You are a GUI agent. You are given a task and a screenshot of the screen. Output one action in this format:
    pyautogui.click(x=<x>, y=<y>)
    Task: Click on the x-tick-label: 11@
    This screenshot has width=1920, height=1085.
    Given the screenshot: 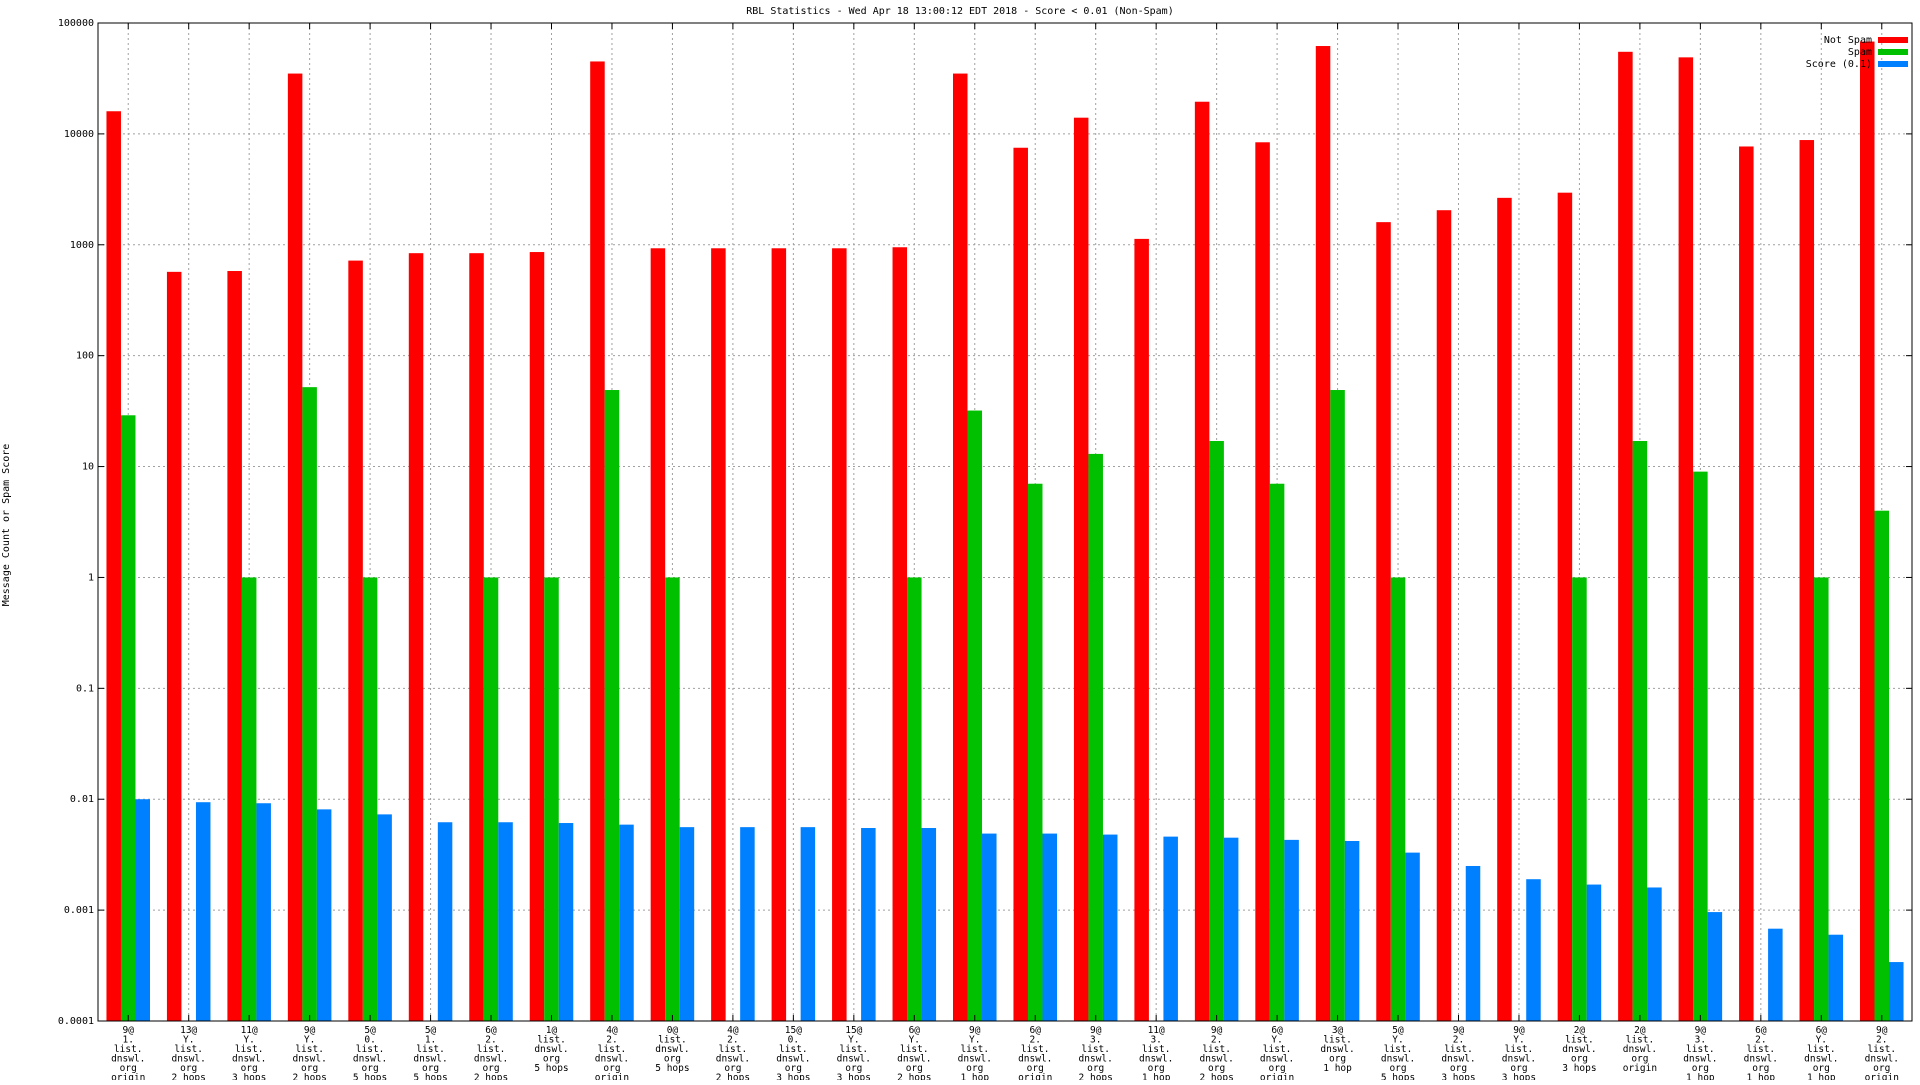 What is the action you would take?
    pyautogui.click(x=1156, y=1030)
    